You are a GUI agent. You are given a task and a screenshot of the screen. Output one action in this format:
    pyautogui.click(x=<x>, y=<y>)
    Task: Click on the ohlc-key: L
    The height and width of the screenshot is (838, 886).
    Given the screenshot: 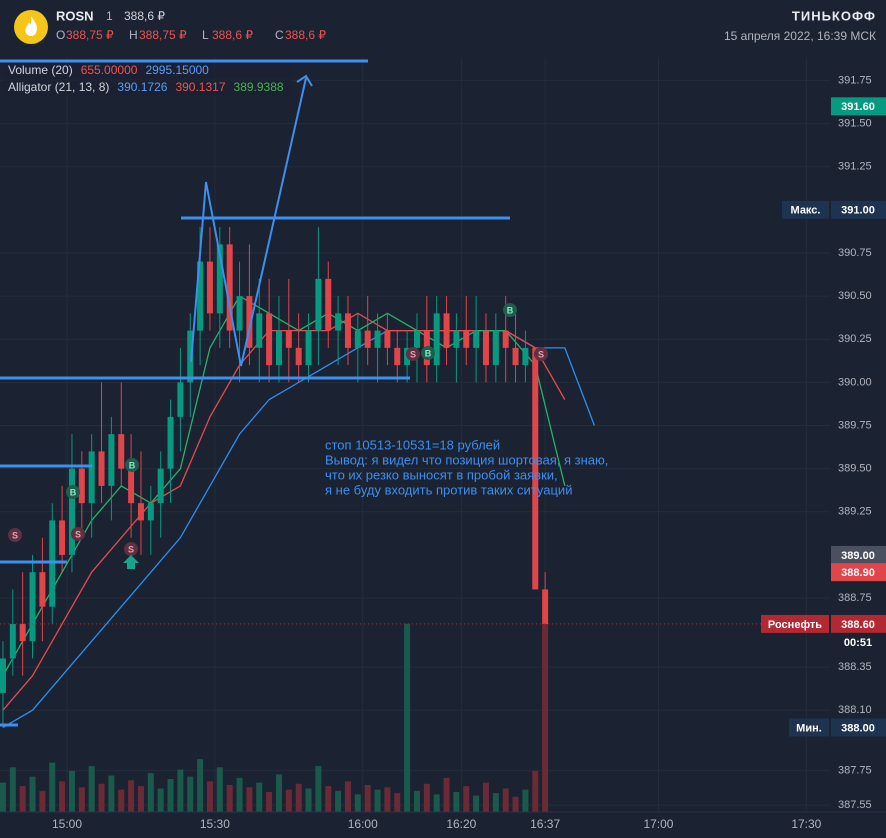 What is the action you would take?
    pyautogui.click(x=205, y=35)
    